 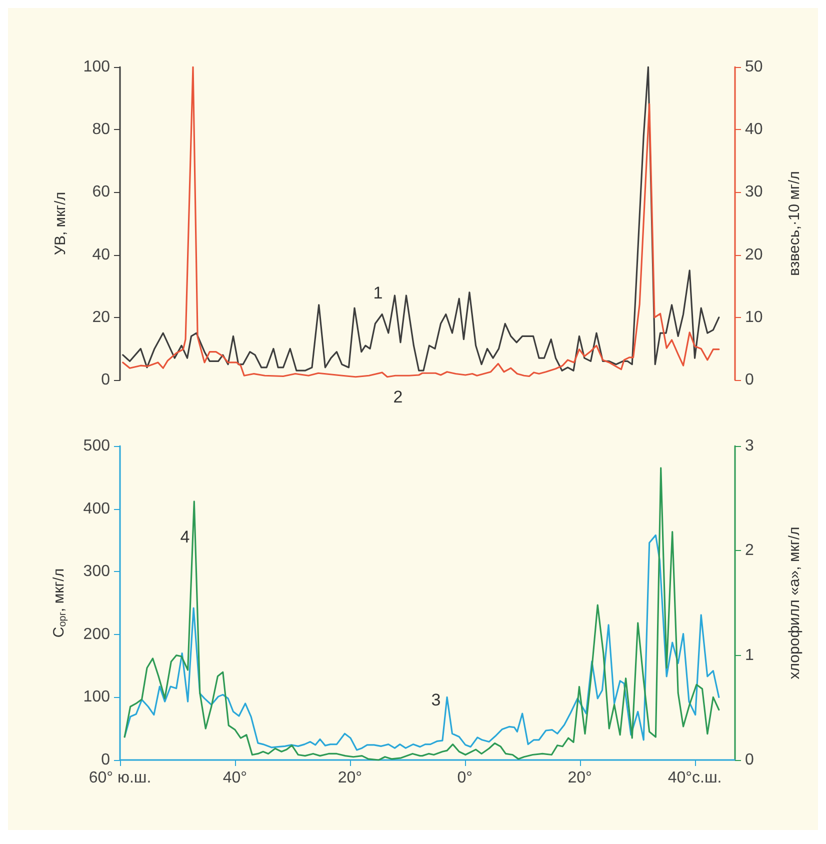 What do you see at coordinates (96, 509) in the screenshot?
I see `y-tick-label: 400` at bounding box center [96, 509].